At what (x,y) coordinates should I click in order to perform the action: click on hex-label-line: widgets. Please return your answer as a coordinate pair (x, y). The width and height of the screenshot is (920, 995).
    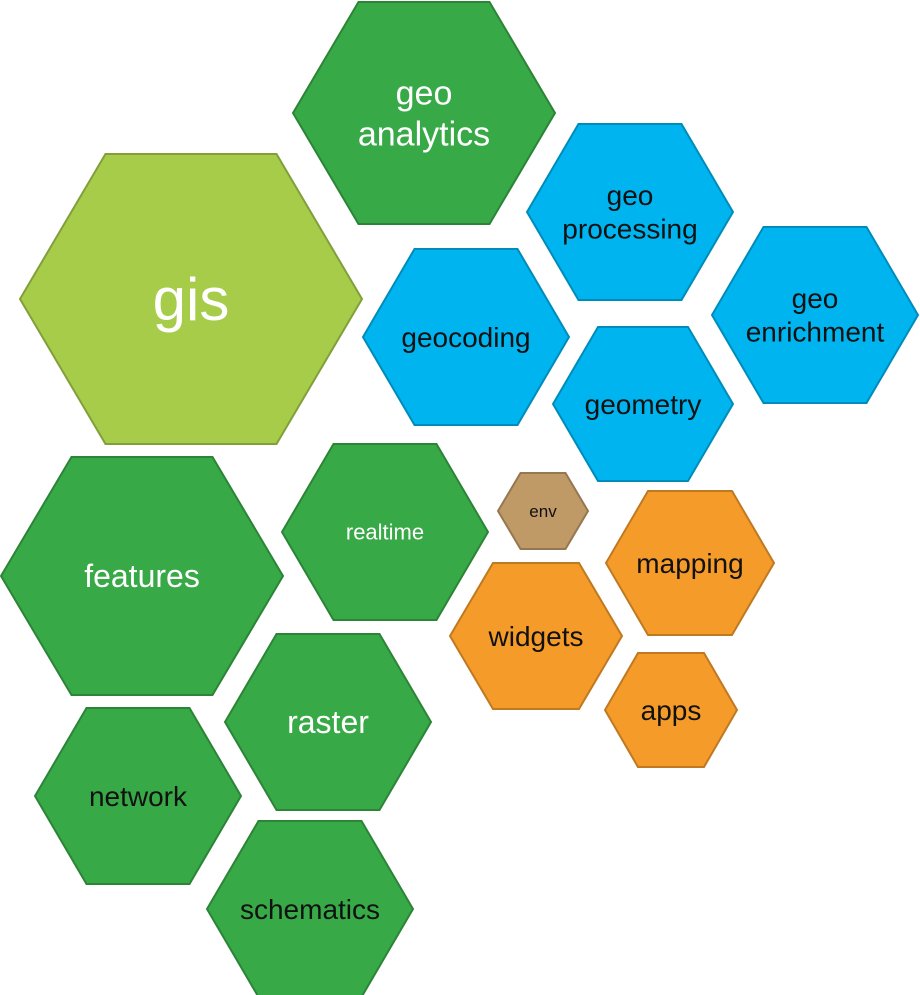
    Looking at the image, I should click on (536, 636).